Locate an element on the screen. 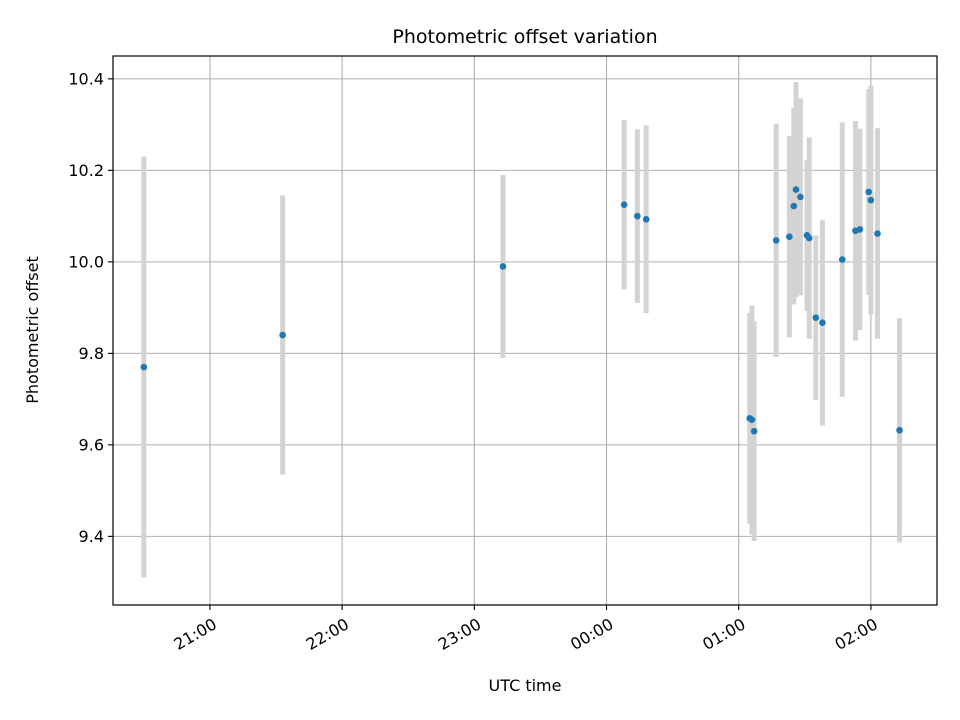  y-tick-label: 9.4 is located at coordinates (91, 536).